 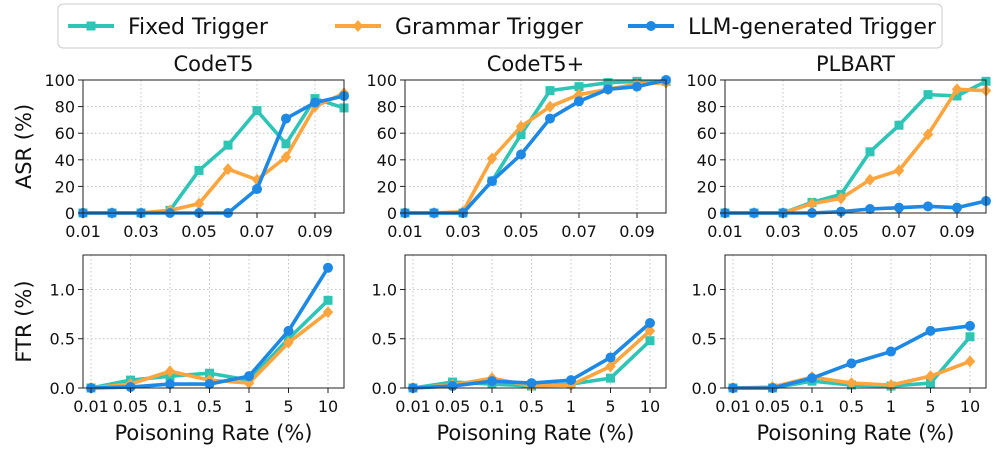 I want to click on subplot: 0 20 40 60 80 100 0.01 0.03 0.05 0.07 0.09 CodeT5+, so click(x=519, y=146).